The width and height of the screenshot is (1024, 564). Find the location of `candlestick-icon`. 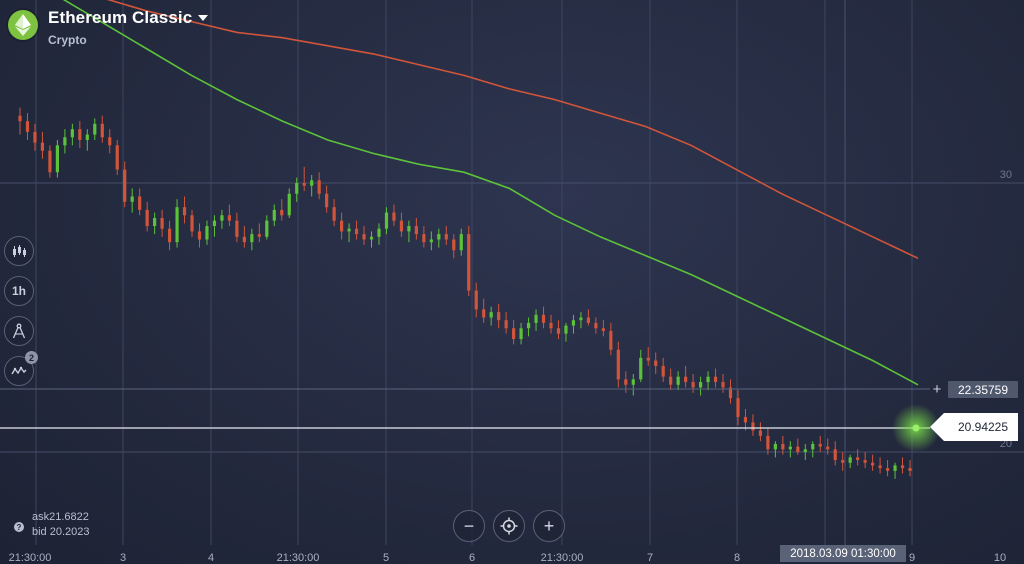

candlestick-icon is located at coordinates (19, 251).